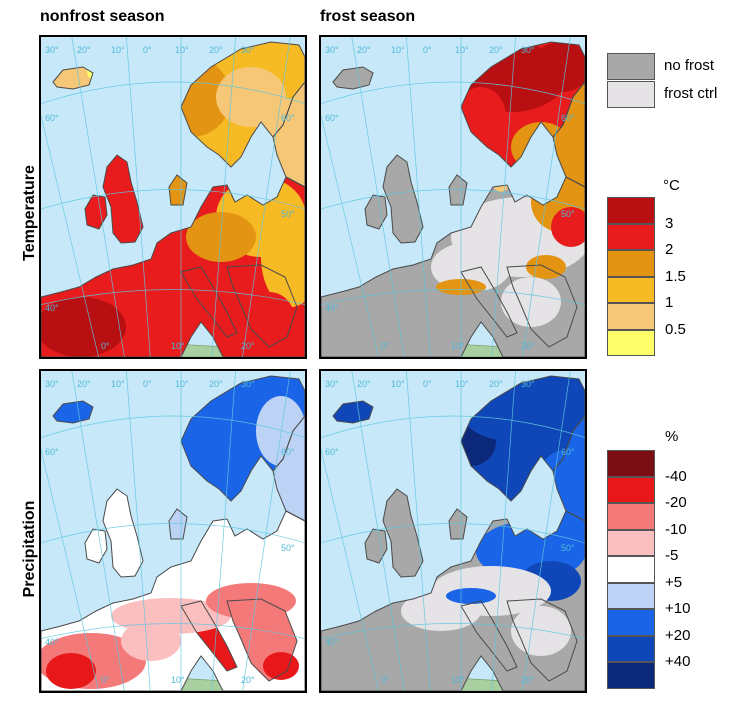  Describe the element at coordinates (676, 529) in the screenshot. I see `precip-legend-label: -10` at that location.